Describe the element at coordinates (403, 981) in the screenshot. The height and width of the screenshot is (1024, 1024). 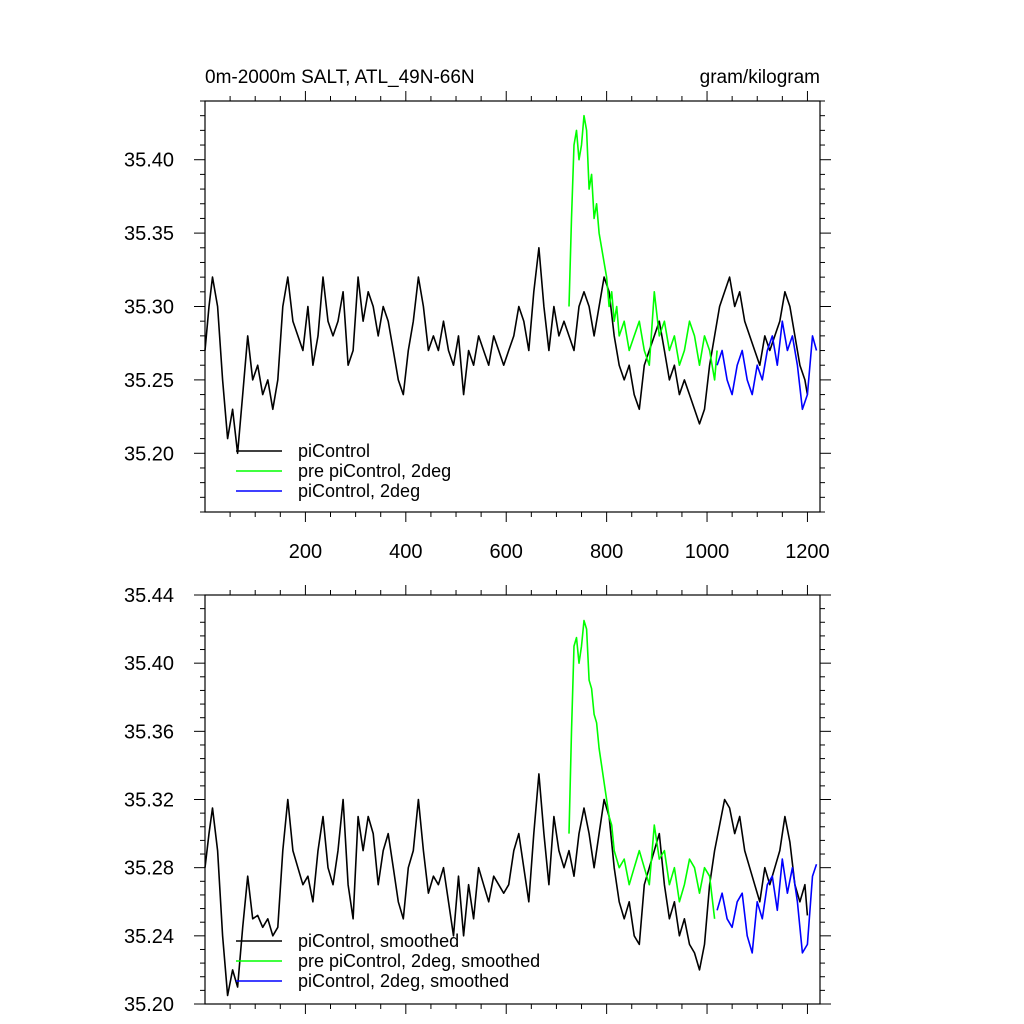
I see `legend-label: piControl, 2deg, smoothed` at that location.